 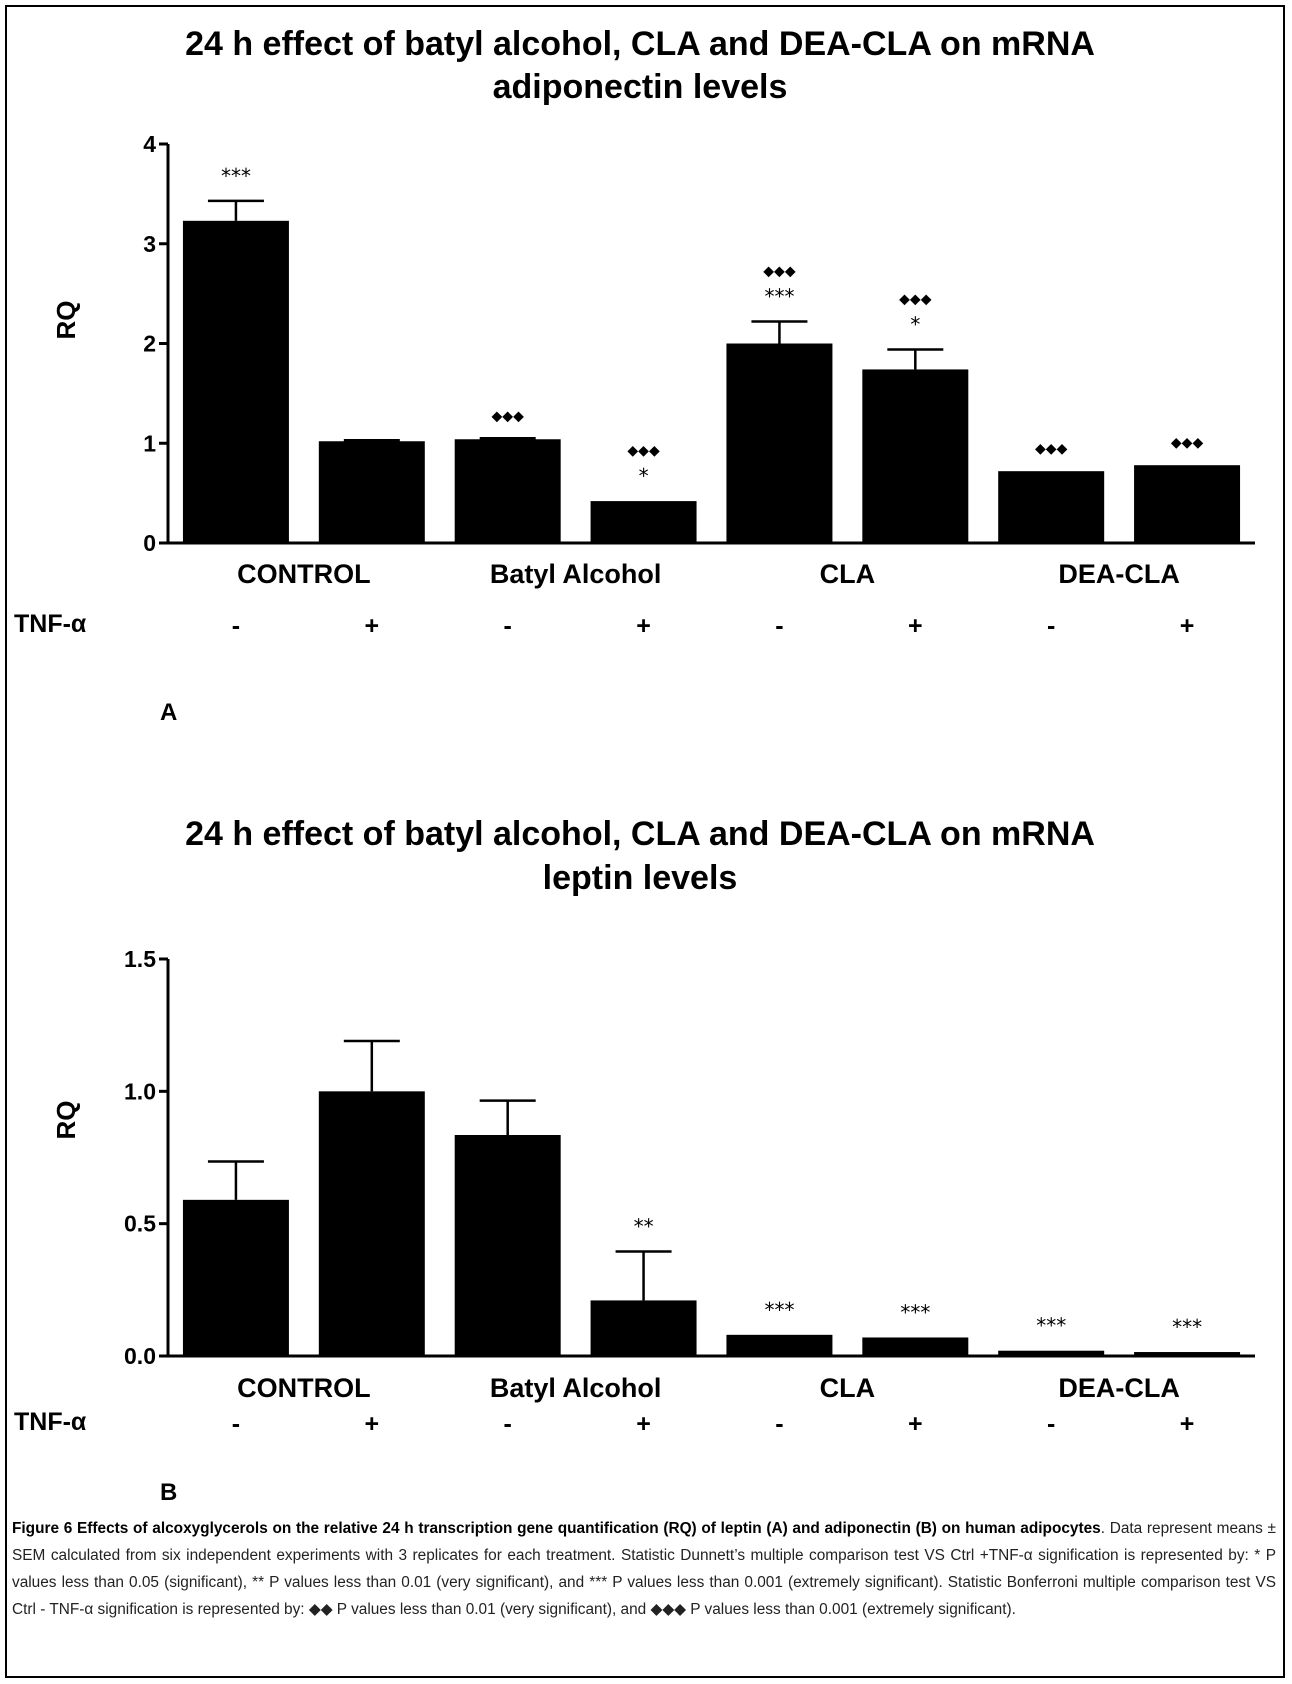 What do you see at coordinates (50, 624) in the screenshot?
I see `chart-a-tnf-label: TNF-α` at bounding box center [50, 624].